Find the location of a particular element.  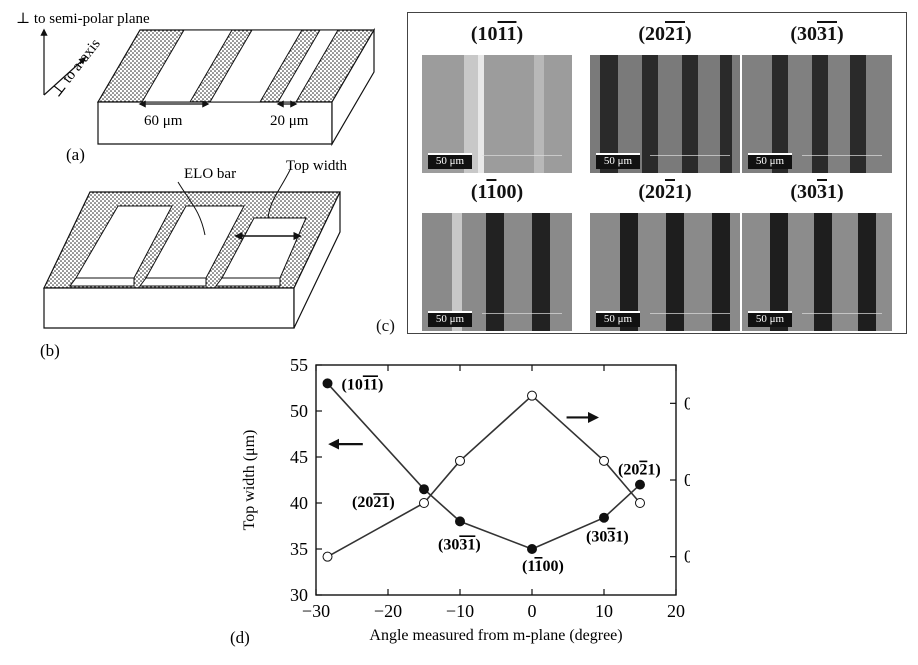

x-tick-label: −30 is located at coordinates (316, 611).